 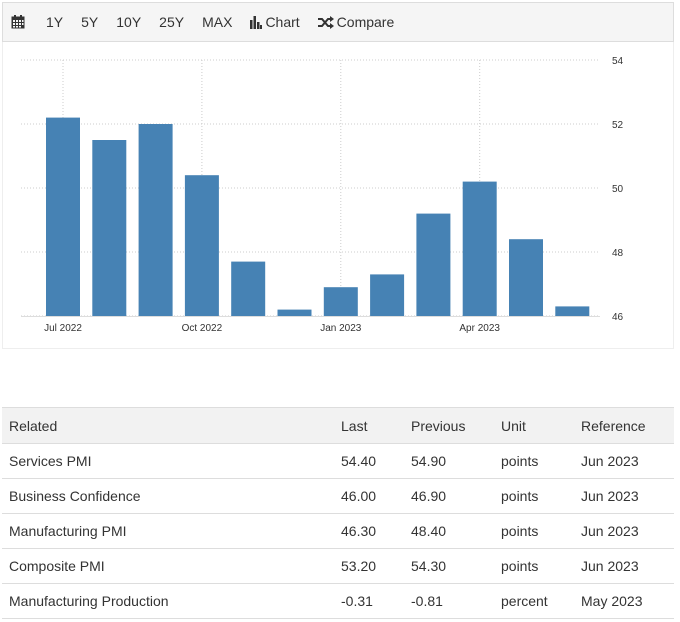 I want to click on x-tick-label: Apr 2023, so click(x=479, y=328).